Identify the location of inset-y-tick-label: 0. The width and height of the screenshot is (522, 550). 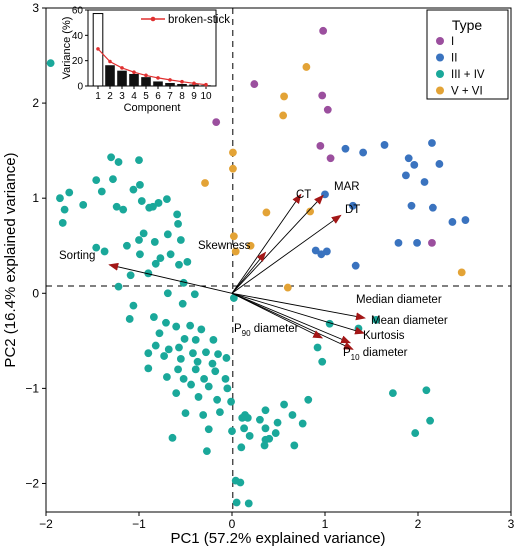
(80, 87).